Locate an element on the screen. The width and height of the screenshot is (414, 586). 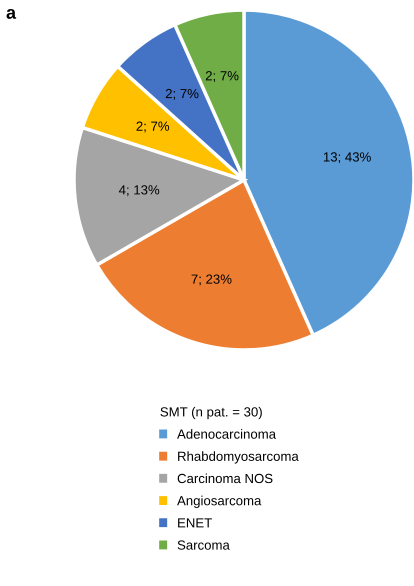
data-label: 4; 13% is located at coordinates (139, 190).